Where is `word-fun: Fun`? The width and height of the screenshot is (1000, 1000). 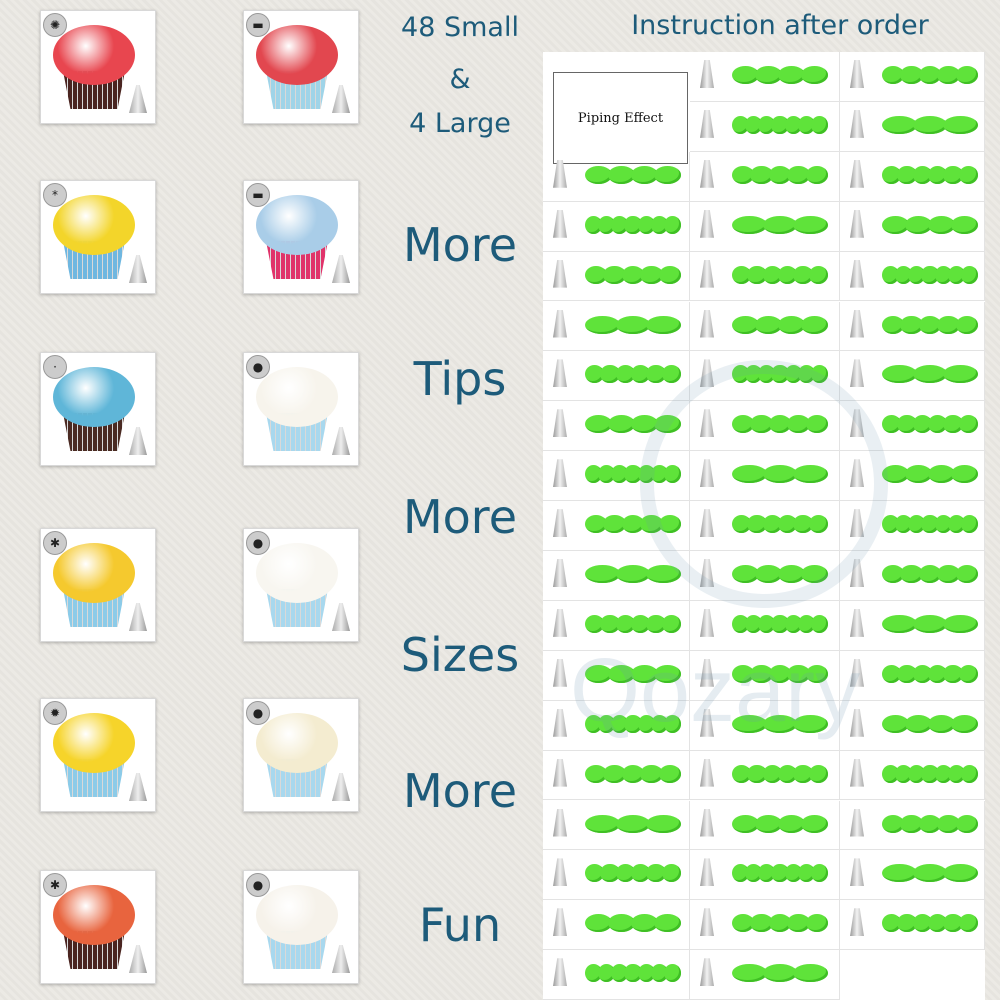
word-fun: Fun is located at coordinates (460, 925).